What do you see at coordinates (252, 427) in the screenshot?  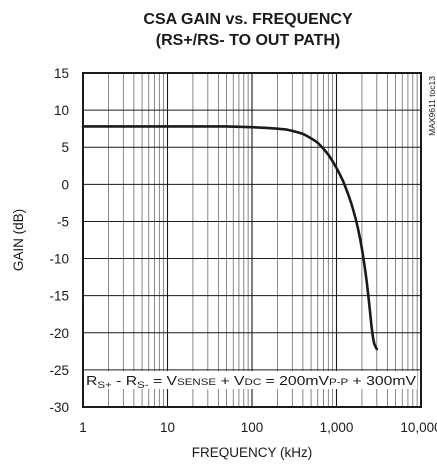 I see `x-tick-label: 100` at bounding box center [252, 427].